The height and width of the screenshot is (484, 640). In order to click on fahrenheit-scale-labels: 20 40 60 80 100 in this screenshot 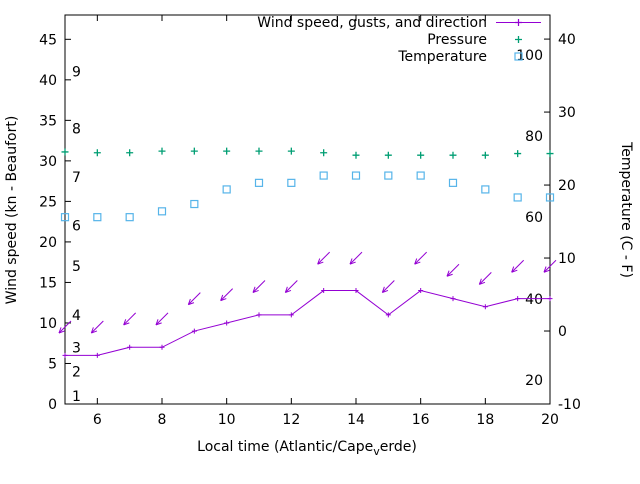, I will do `click(529, 218)`.